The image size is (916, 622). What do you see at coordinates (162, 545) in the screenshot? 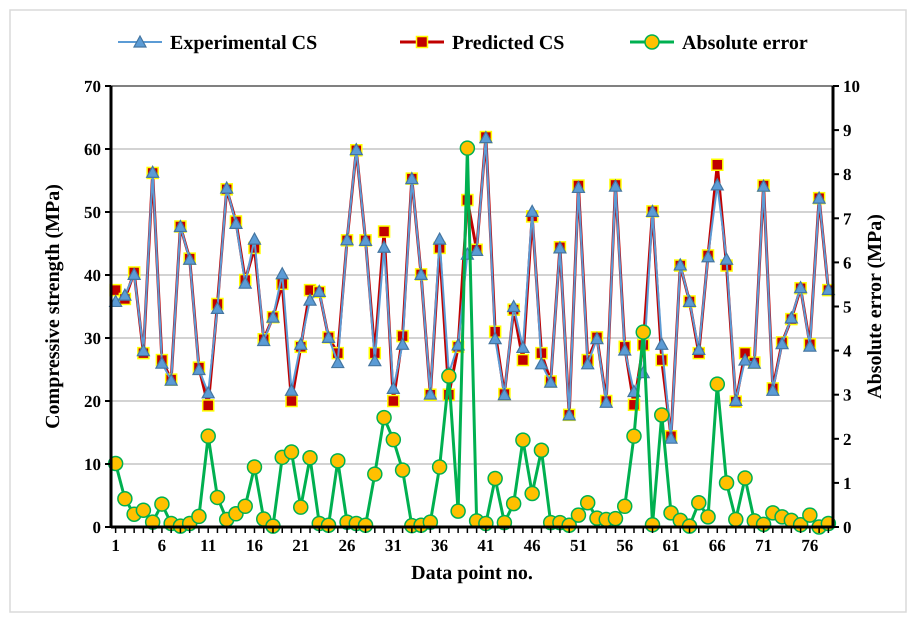
I see `x-tick-label: 6` at bounding box center [162, 545].